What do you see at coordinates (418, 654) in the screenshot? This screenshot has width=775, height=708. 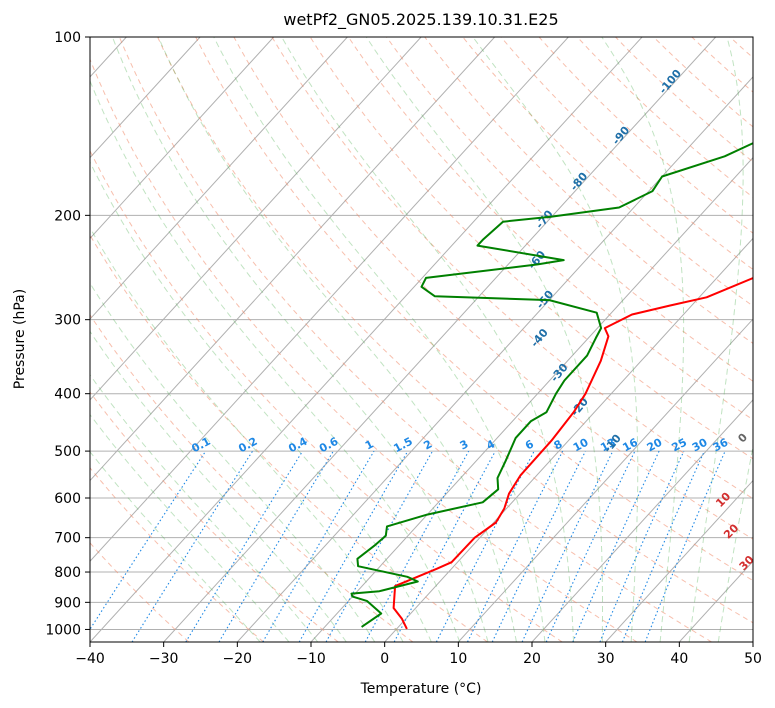 I see `x-axis: −40 −30 −20 −10 0 10 20 30 40 50` at bounding box center [418, 654].